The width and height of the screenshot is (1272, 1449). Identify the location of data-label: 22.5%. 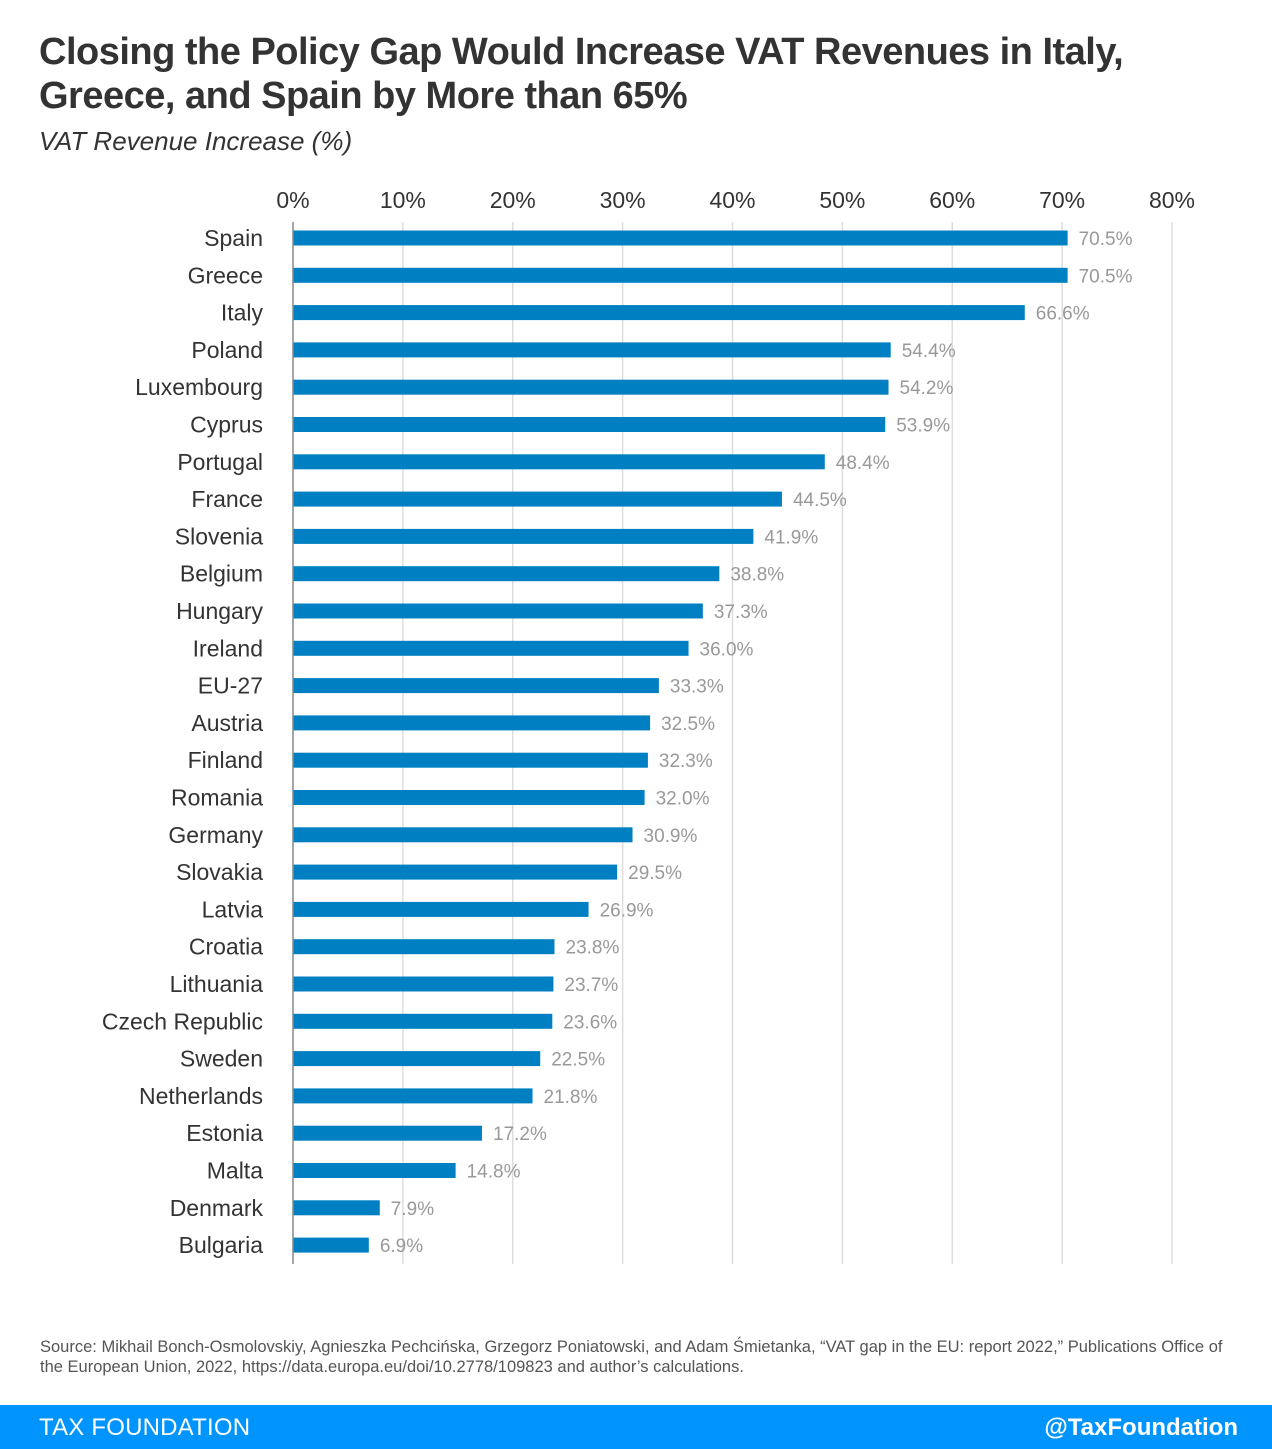
(578, 1060).